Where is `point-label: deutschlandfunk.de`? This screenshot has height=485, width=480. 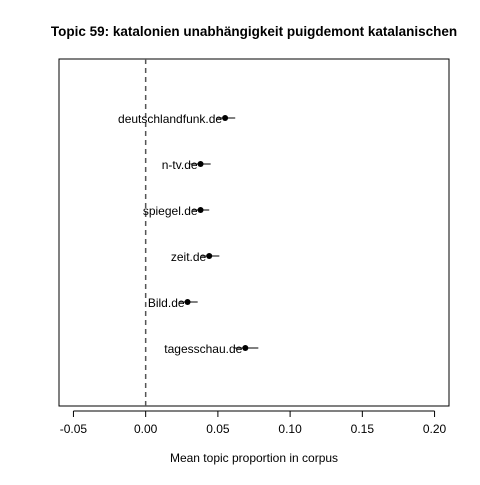
point-label: deutschlandfunk.de is located at coordinates (170, 119).